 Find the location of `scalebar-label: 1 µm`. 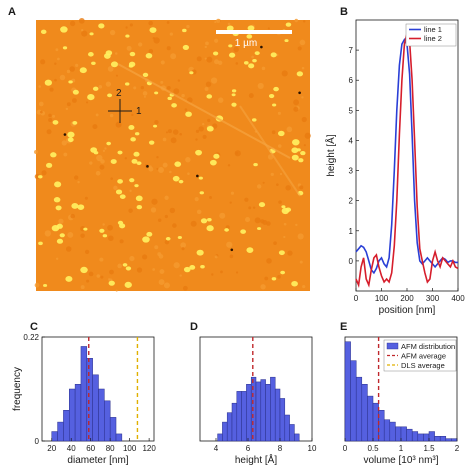

scalebar-label: 1 µm is located at coordinates (246, 43).